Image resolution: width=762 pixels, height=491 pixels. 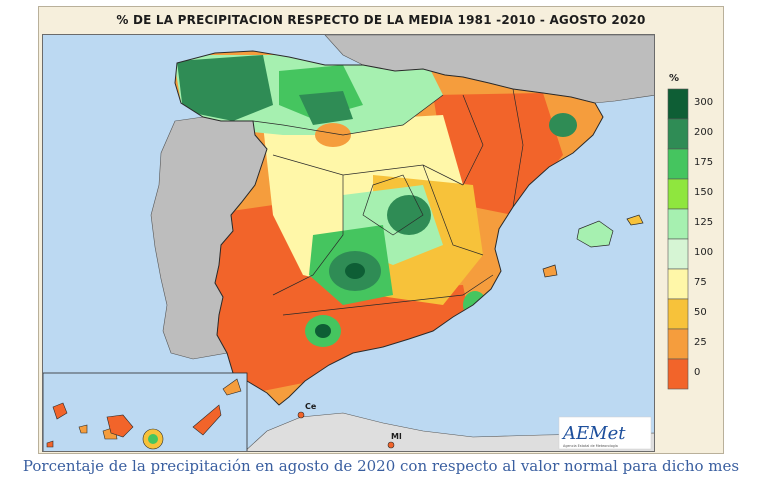 What do you see at coordinates (396, 436) in the screenshot?
I see `melilla-label: Ml` at bounding box center [396, 436].